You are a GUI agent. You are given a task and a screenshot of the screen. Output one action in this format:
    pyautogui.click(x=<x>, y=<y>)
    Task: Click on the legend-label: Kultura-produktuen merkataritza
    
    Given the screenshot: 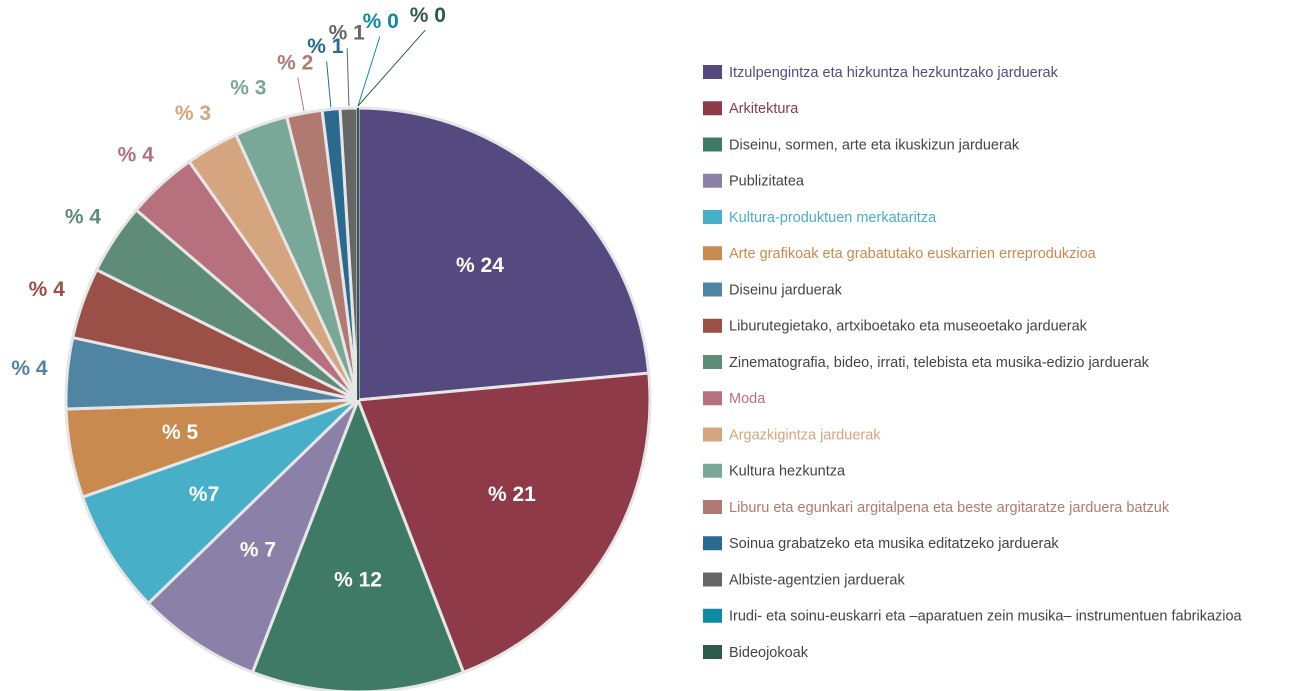 What is the action you would take?
    pyautogui.click(x=833, y=218)
    